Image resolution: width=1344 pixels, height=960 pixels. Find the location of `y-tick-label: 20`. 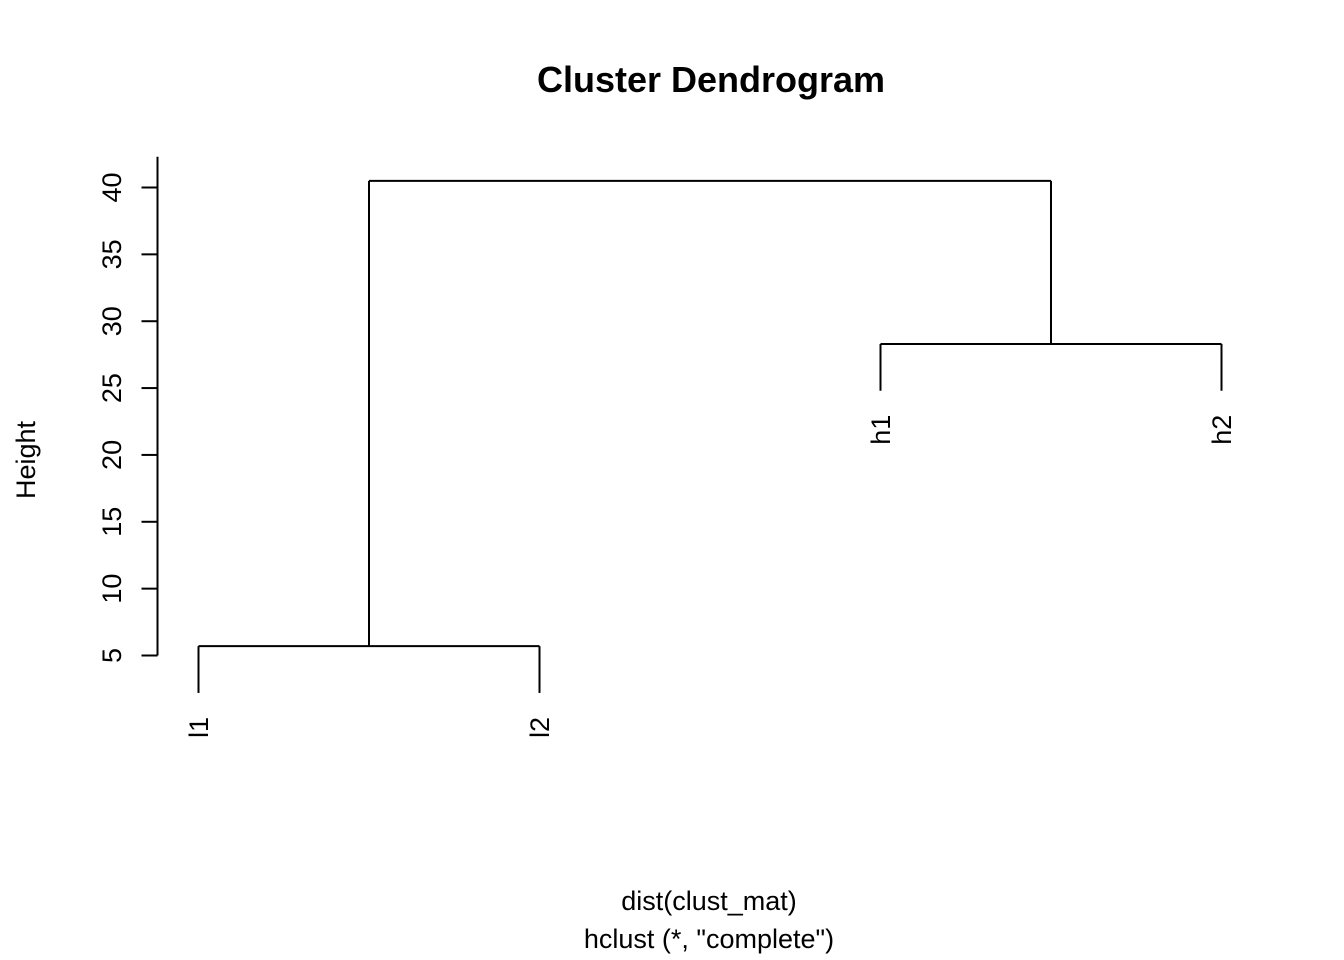

y-tick-label: 20 is located at coordinates (112, 455).